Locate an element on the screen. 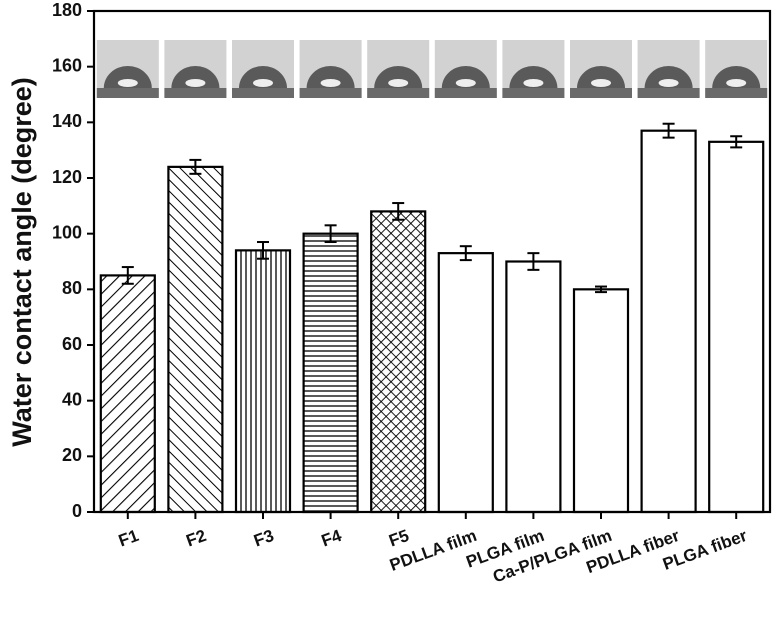  y-axis-title: Water contact angle (degree) is located at coordinates (22, 262).